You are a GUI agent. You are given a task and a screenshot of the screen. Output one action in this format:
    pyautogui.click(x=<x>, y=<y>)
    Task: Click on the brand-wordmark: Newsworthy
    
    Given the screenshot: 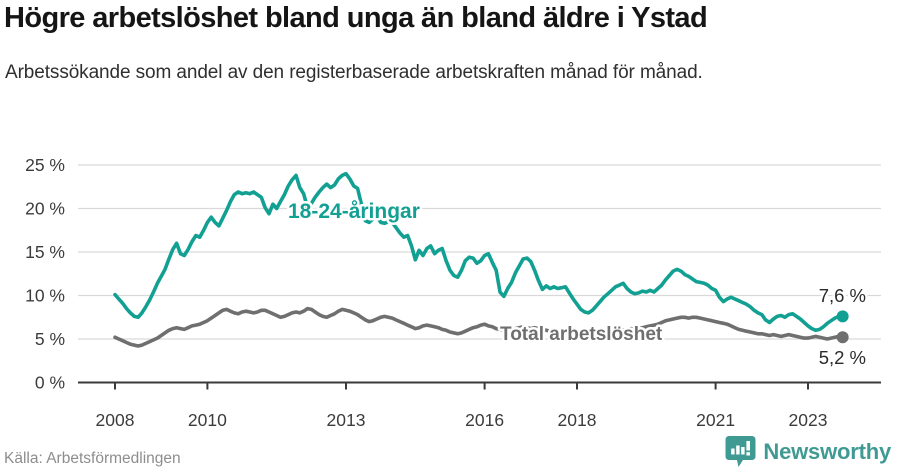 What is the action you would take?
    pyautogui.click(x=827, y=451)
    